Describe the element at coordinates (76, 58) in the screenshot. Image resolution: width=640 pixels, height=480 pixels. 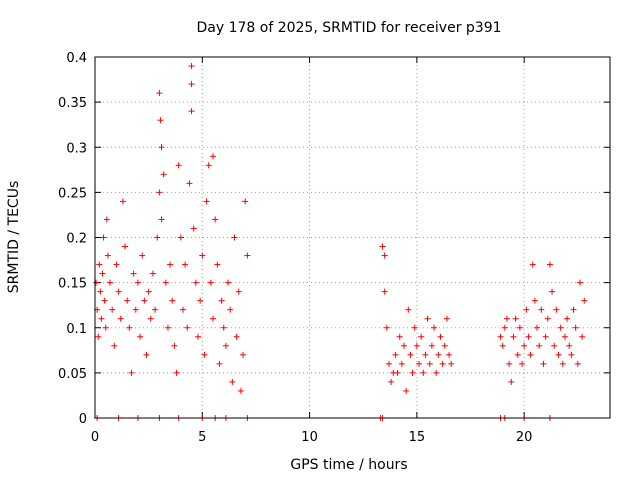
I see `y-tick-label: 0.4` at that location.